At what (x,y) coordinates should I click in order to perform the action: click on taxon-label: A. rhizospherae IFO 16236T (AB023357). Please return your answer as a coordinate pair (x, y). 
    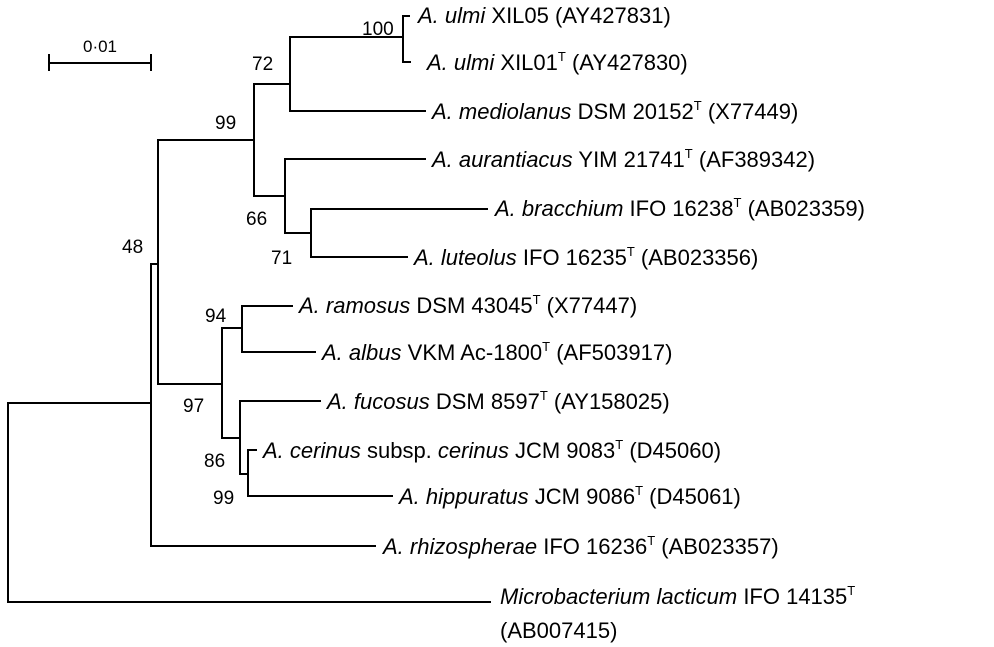
    Looking at the image, I should click on (580, 546).